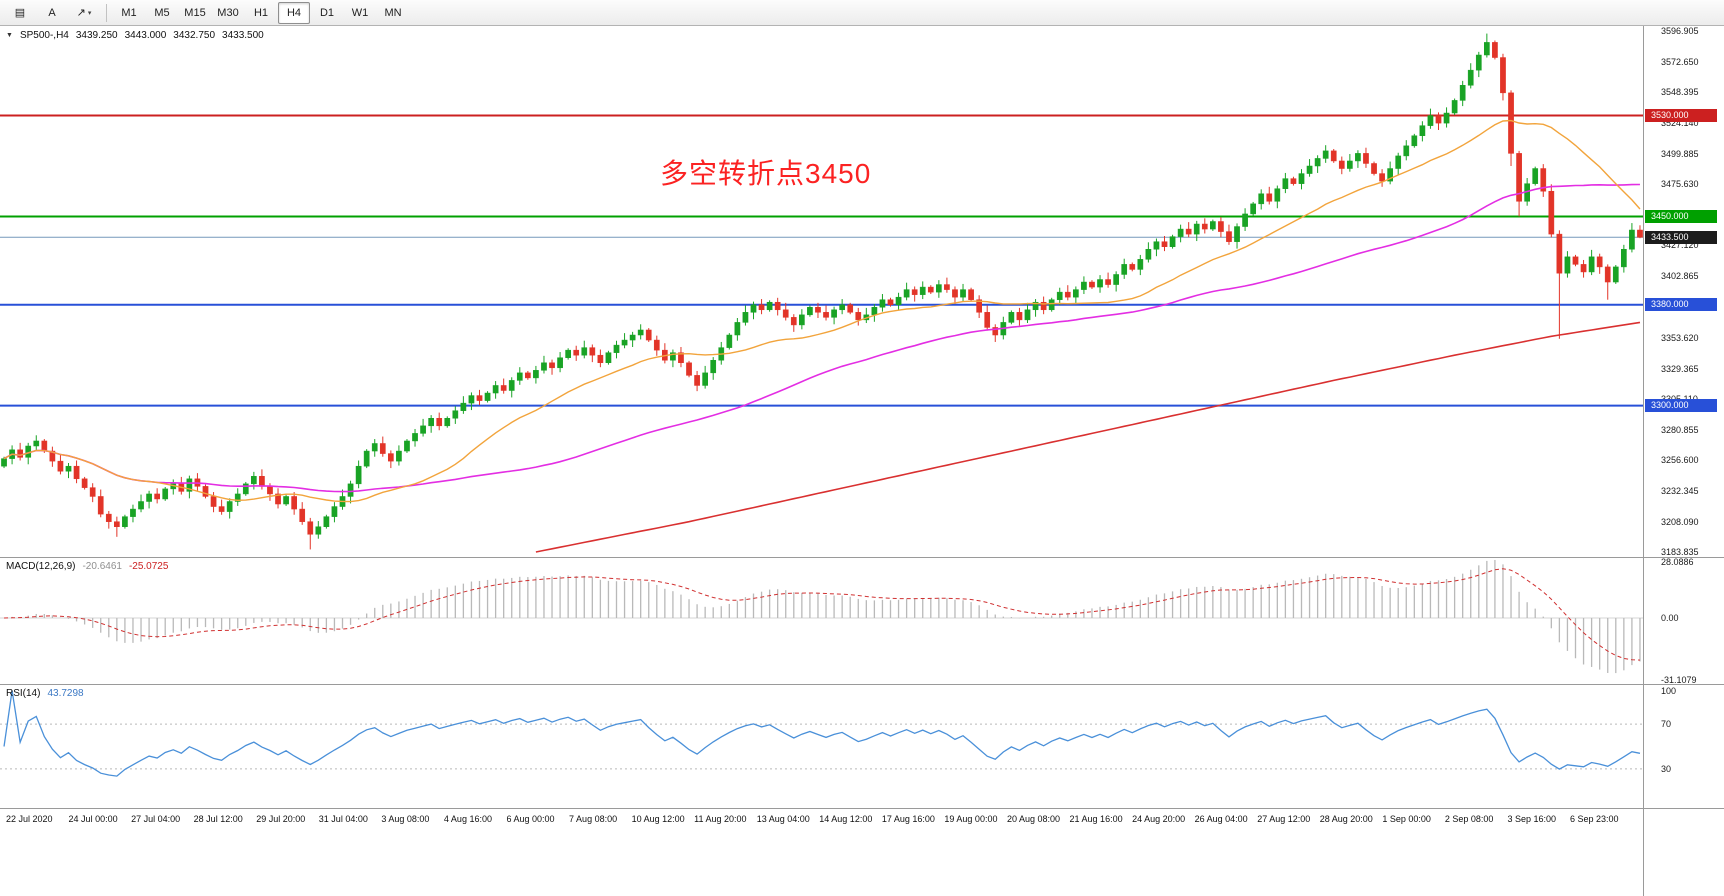 Image resolution: width=1724 pixels, height=896 pixels. I want to click on time-axis-label: 6 Aug 00:00, so click(530, 819).